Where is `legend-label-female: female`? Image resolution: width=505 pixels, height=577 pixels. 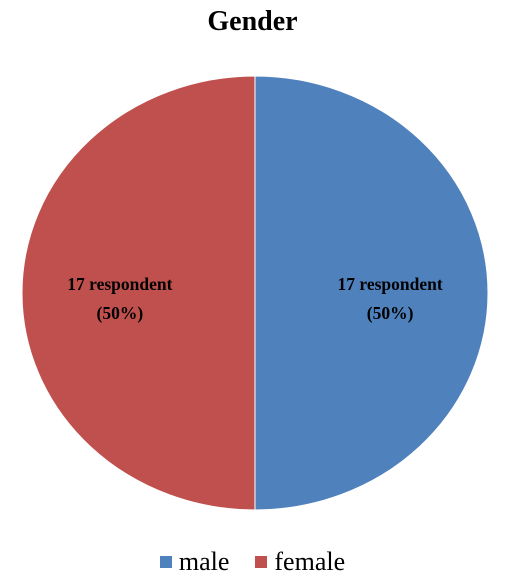
legend-label-female: female is located at coordinates (310, 561).